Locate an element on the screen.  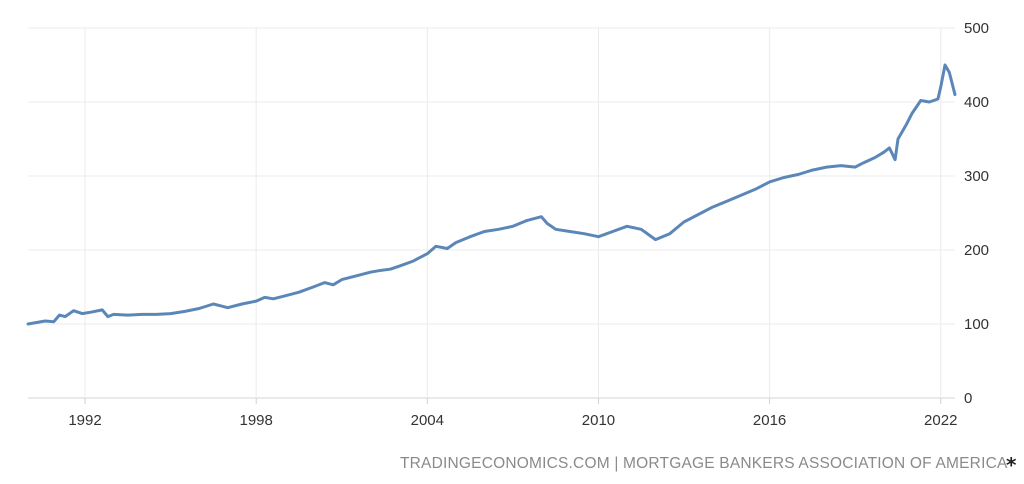
x-tick-label: 2004 is located at coordinates (427, 420).